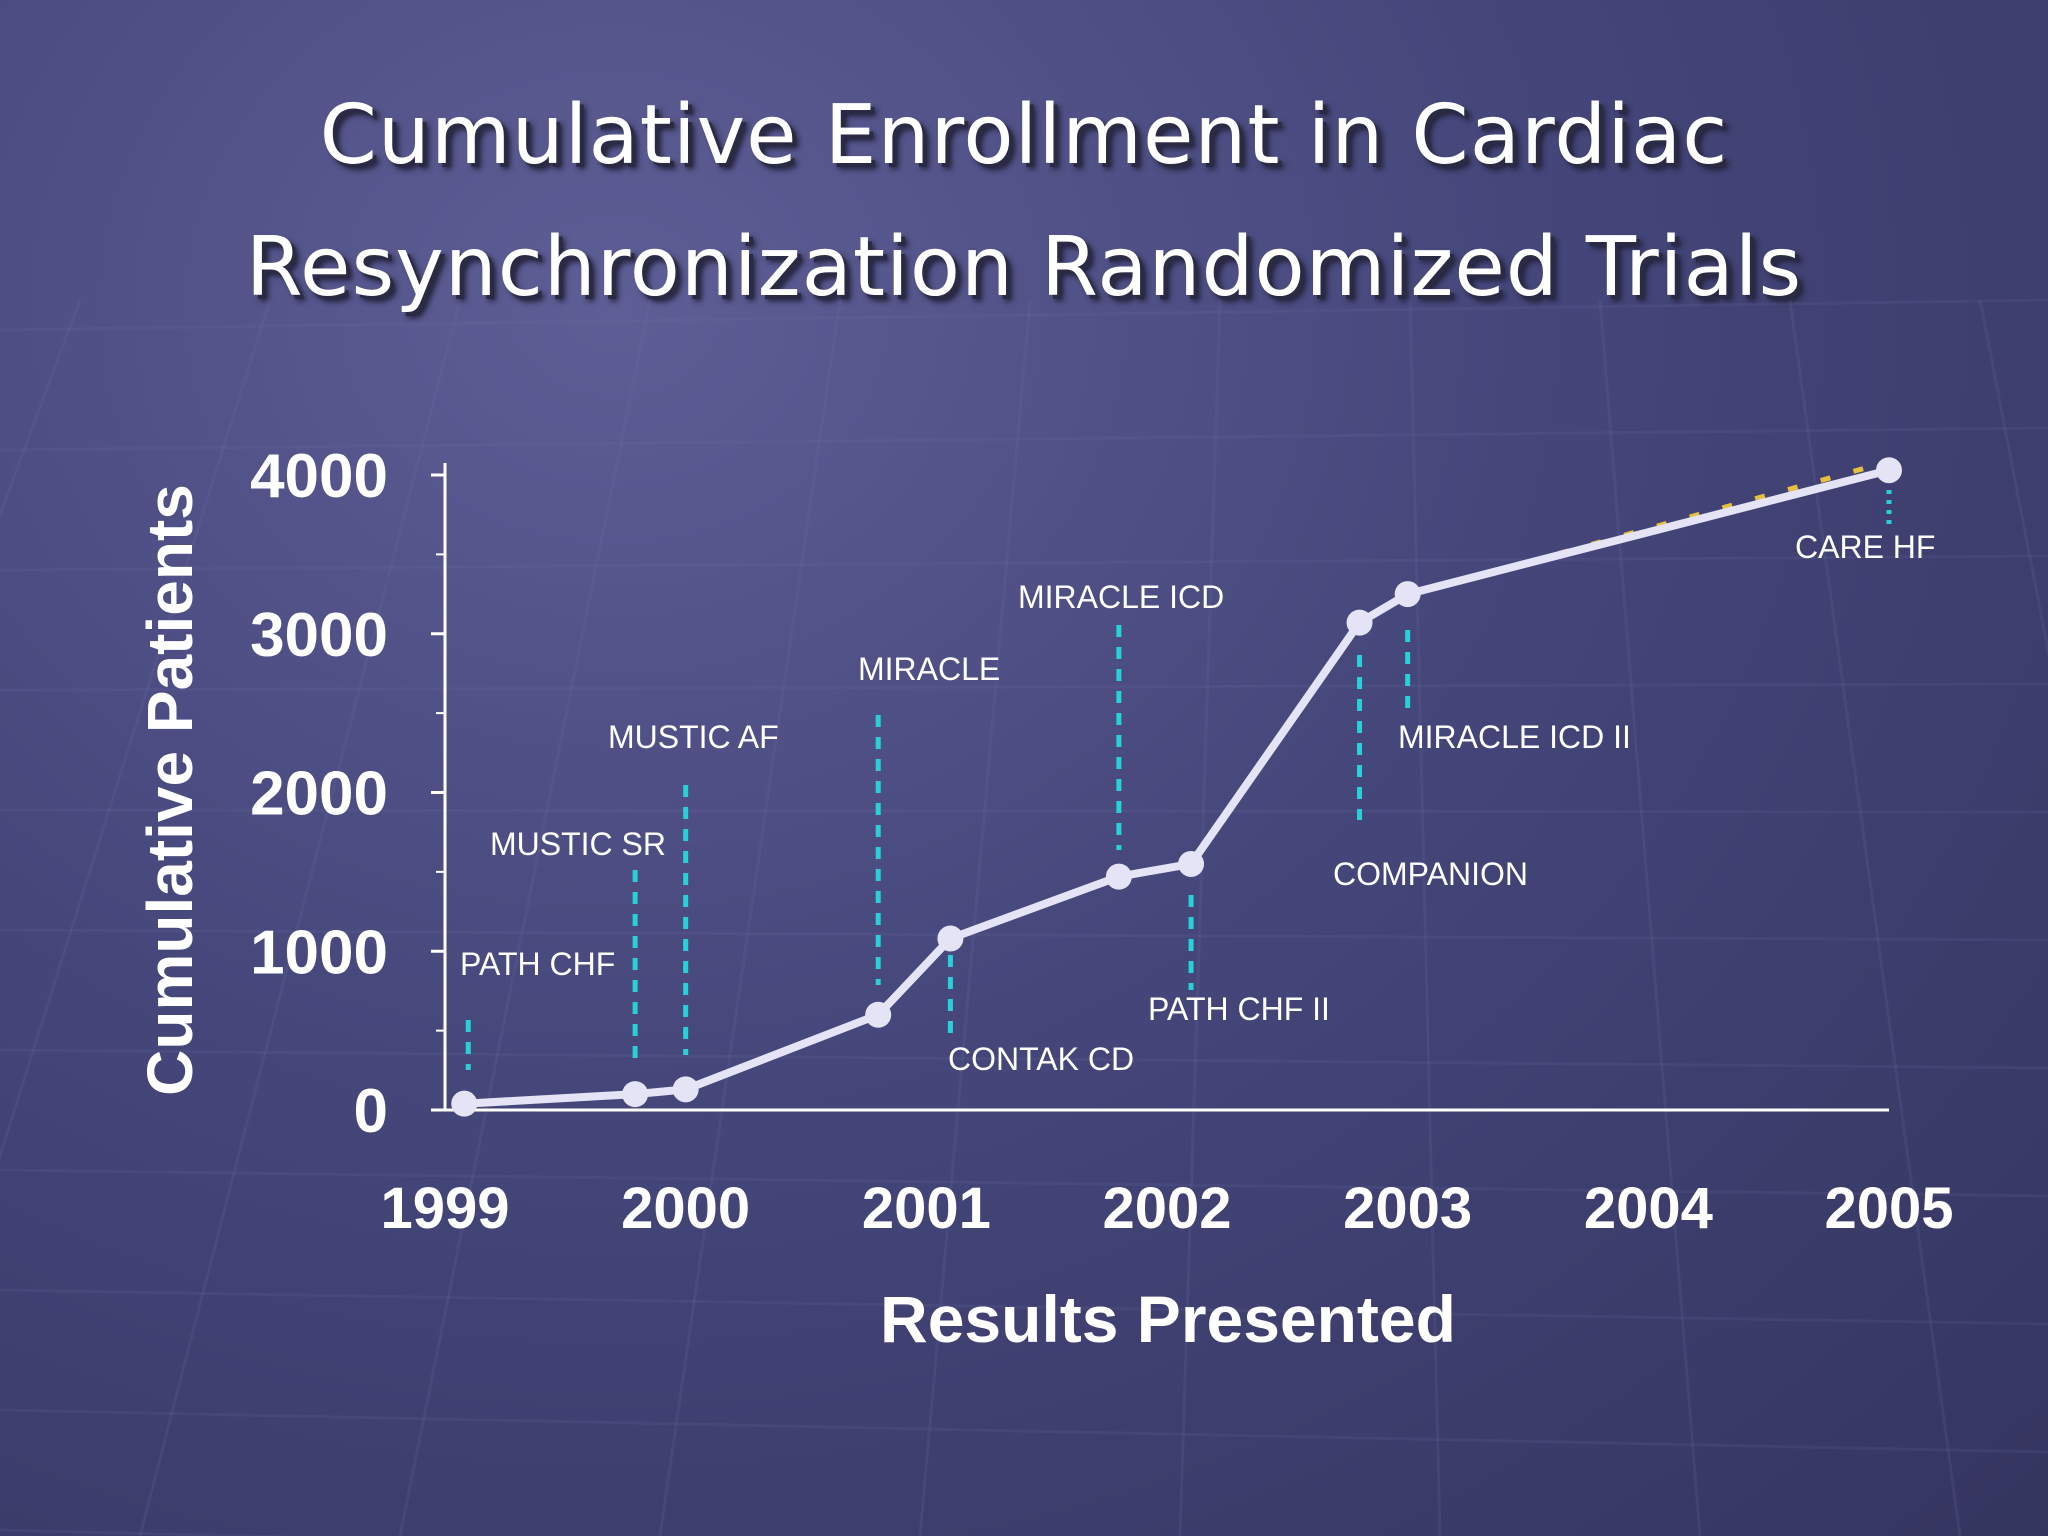 Image resolution: width=2048 pixels, height=1536 pixels. Describe the element at coordinates (319, 952) in the screenshot. I see `y-tick-label: 1000` at that location.